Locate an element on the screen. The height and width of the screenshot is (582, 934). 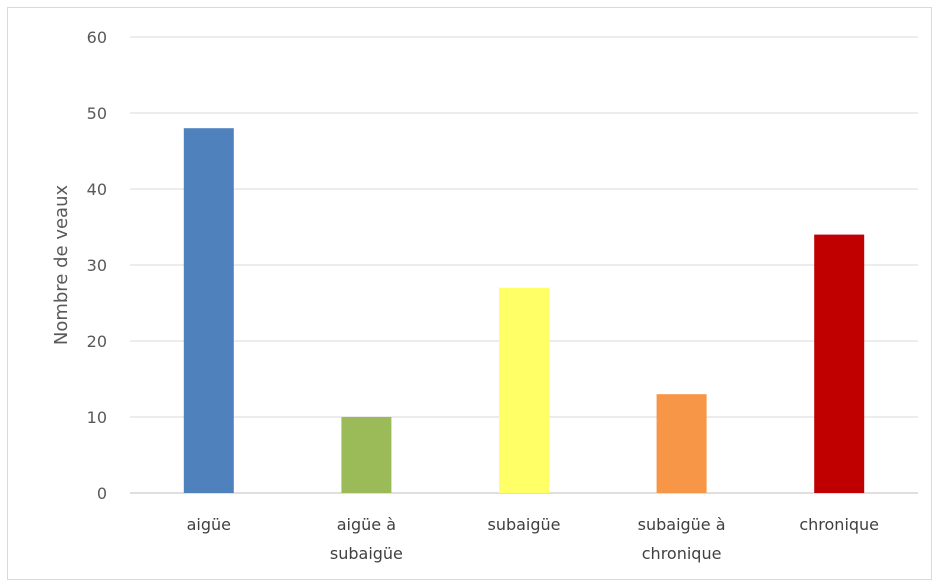
y-tick-label: 0 is located at coordinates (102, 493).